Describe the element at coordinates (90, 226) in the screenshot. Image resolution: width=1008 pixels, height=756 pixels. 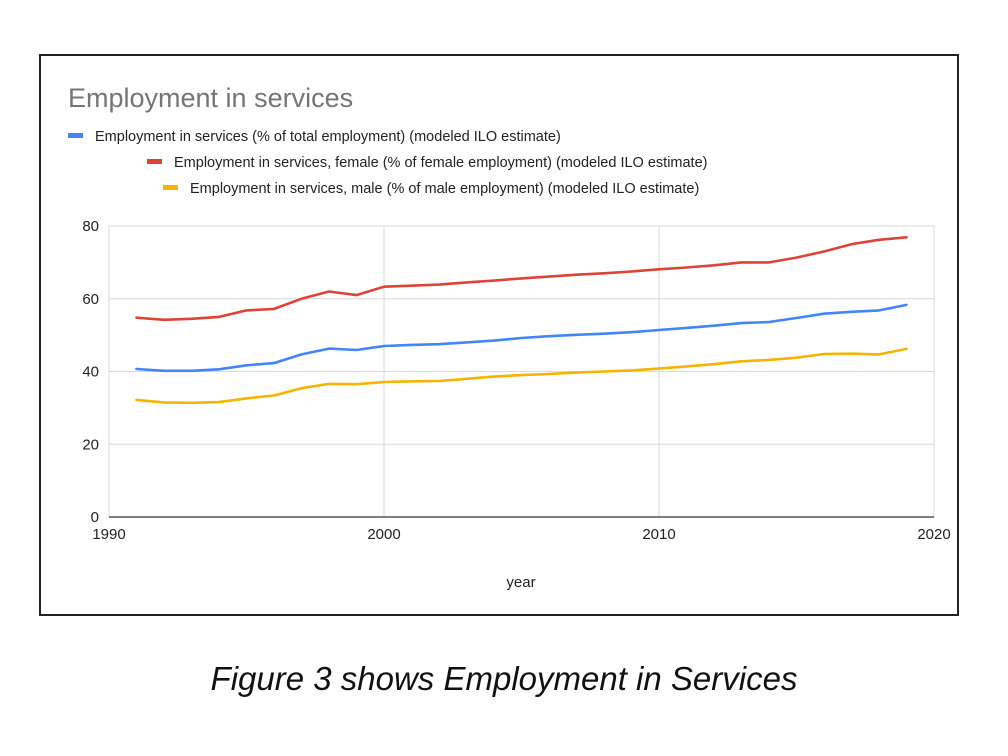
I see `y-tick-label-4: 80` at that location.